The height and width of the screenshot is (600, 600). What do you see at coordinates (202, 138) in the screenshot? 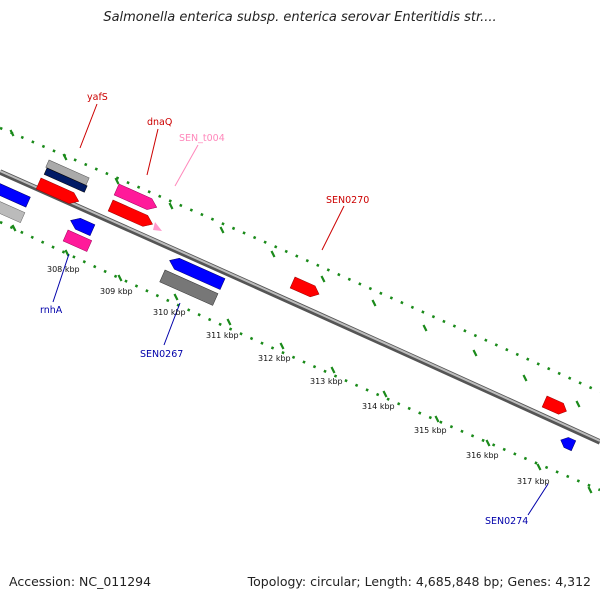
I see `label-SEN_t004: SEN_t004` at bounding box center [202, 138].